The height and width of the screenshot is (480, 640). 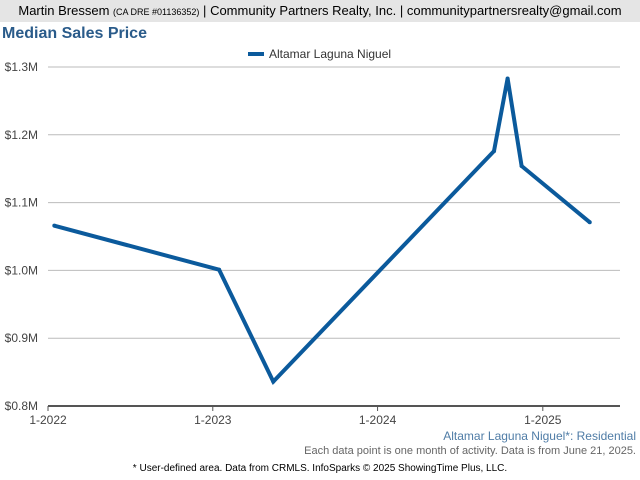 I want to click on y-tick-label: $1.2M, so click(x=21, y=135).